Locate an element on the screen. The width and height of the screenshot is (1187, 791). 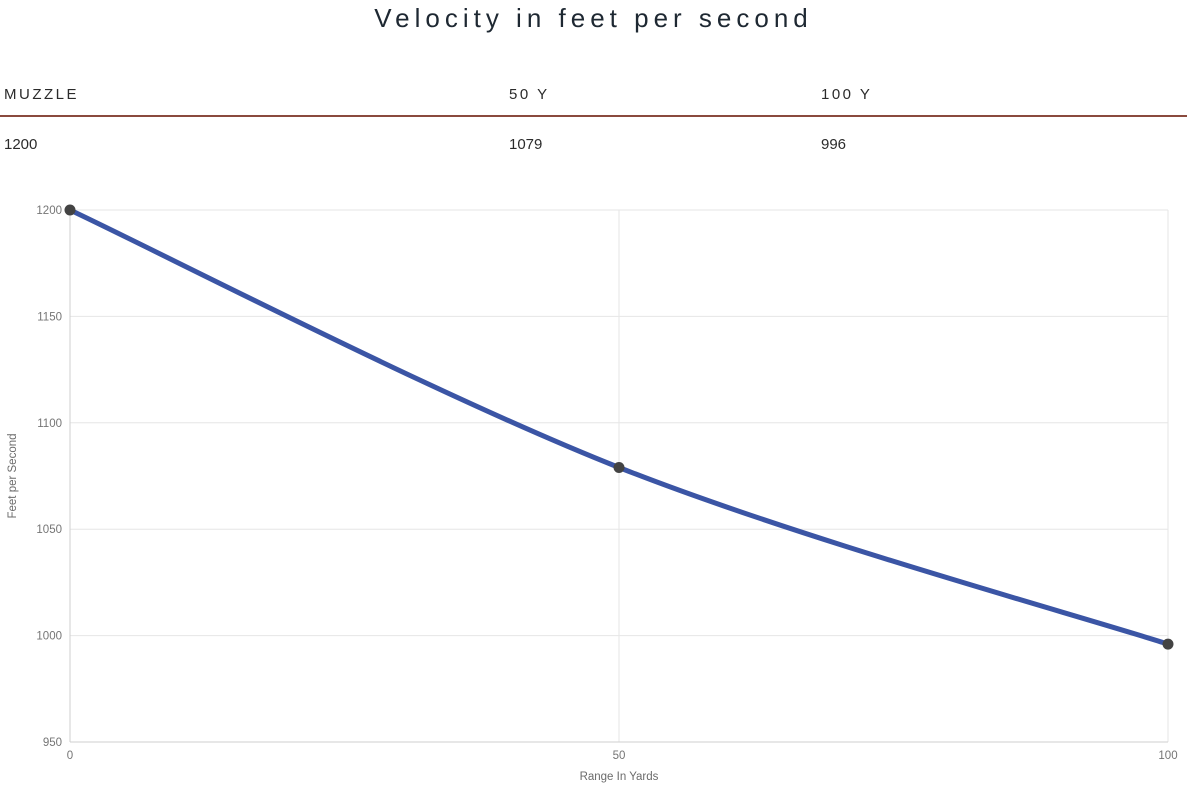
x-tick-label: 0 is located at coordinates (70, 756).